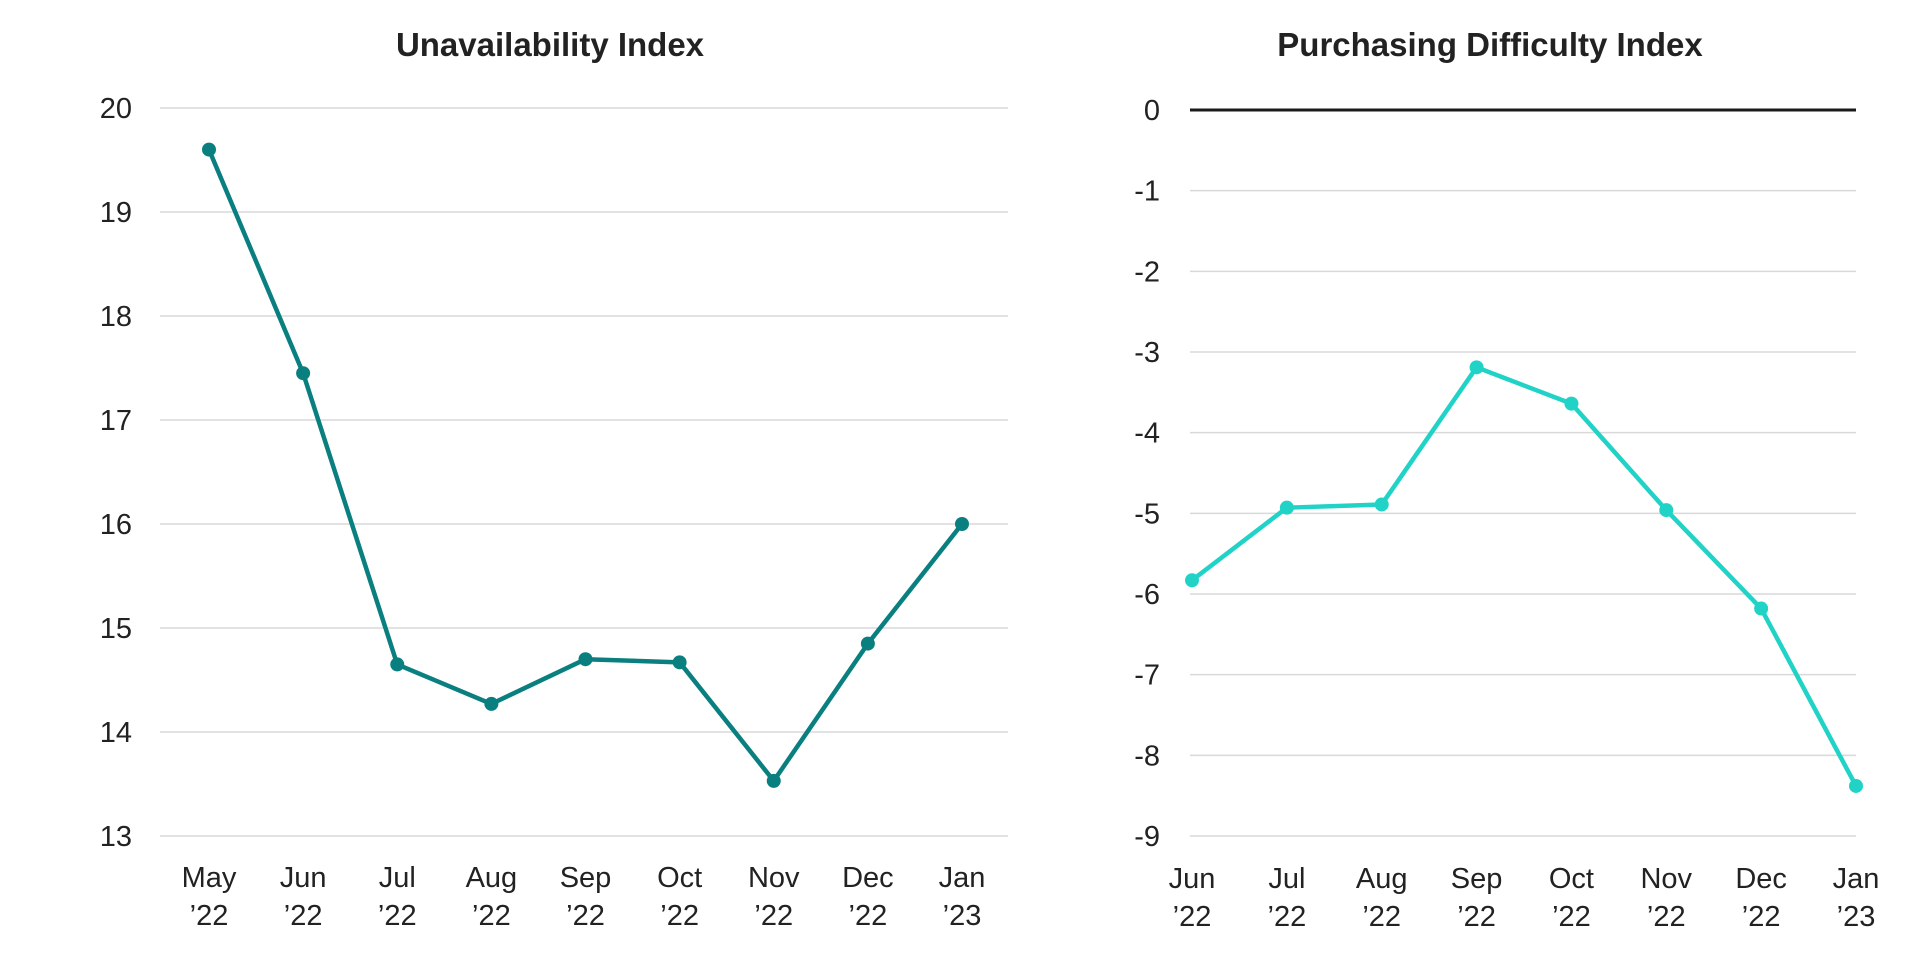 The height and width of the screenshot is (960, 1920). Describe the element at coordinates (116, 733) in the screenshot. I see `y-tick-label: 14` at that location.